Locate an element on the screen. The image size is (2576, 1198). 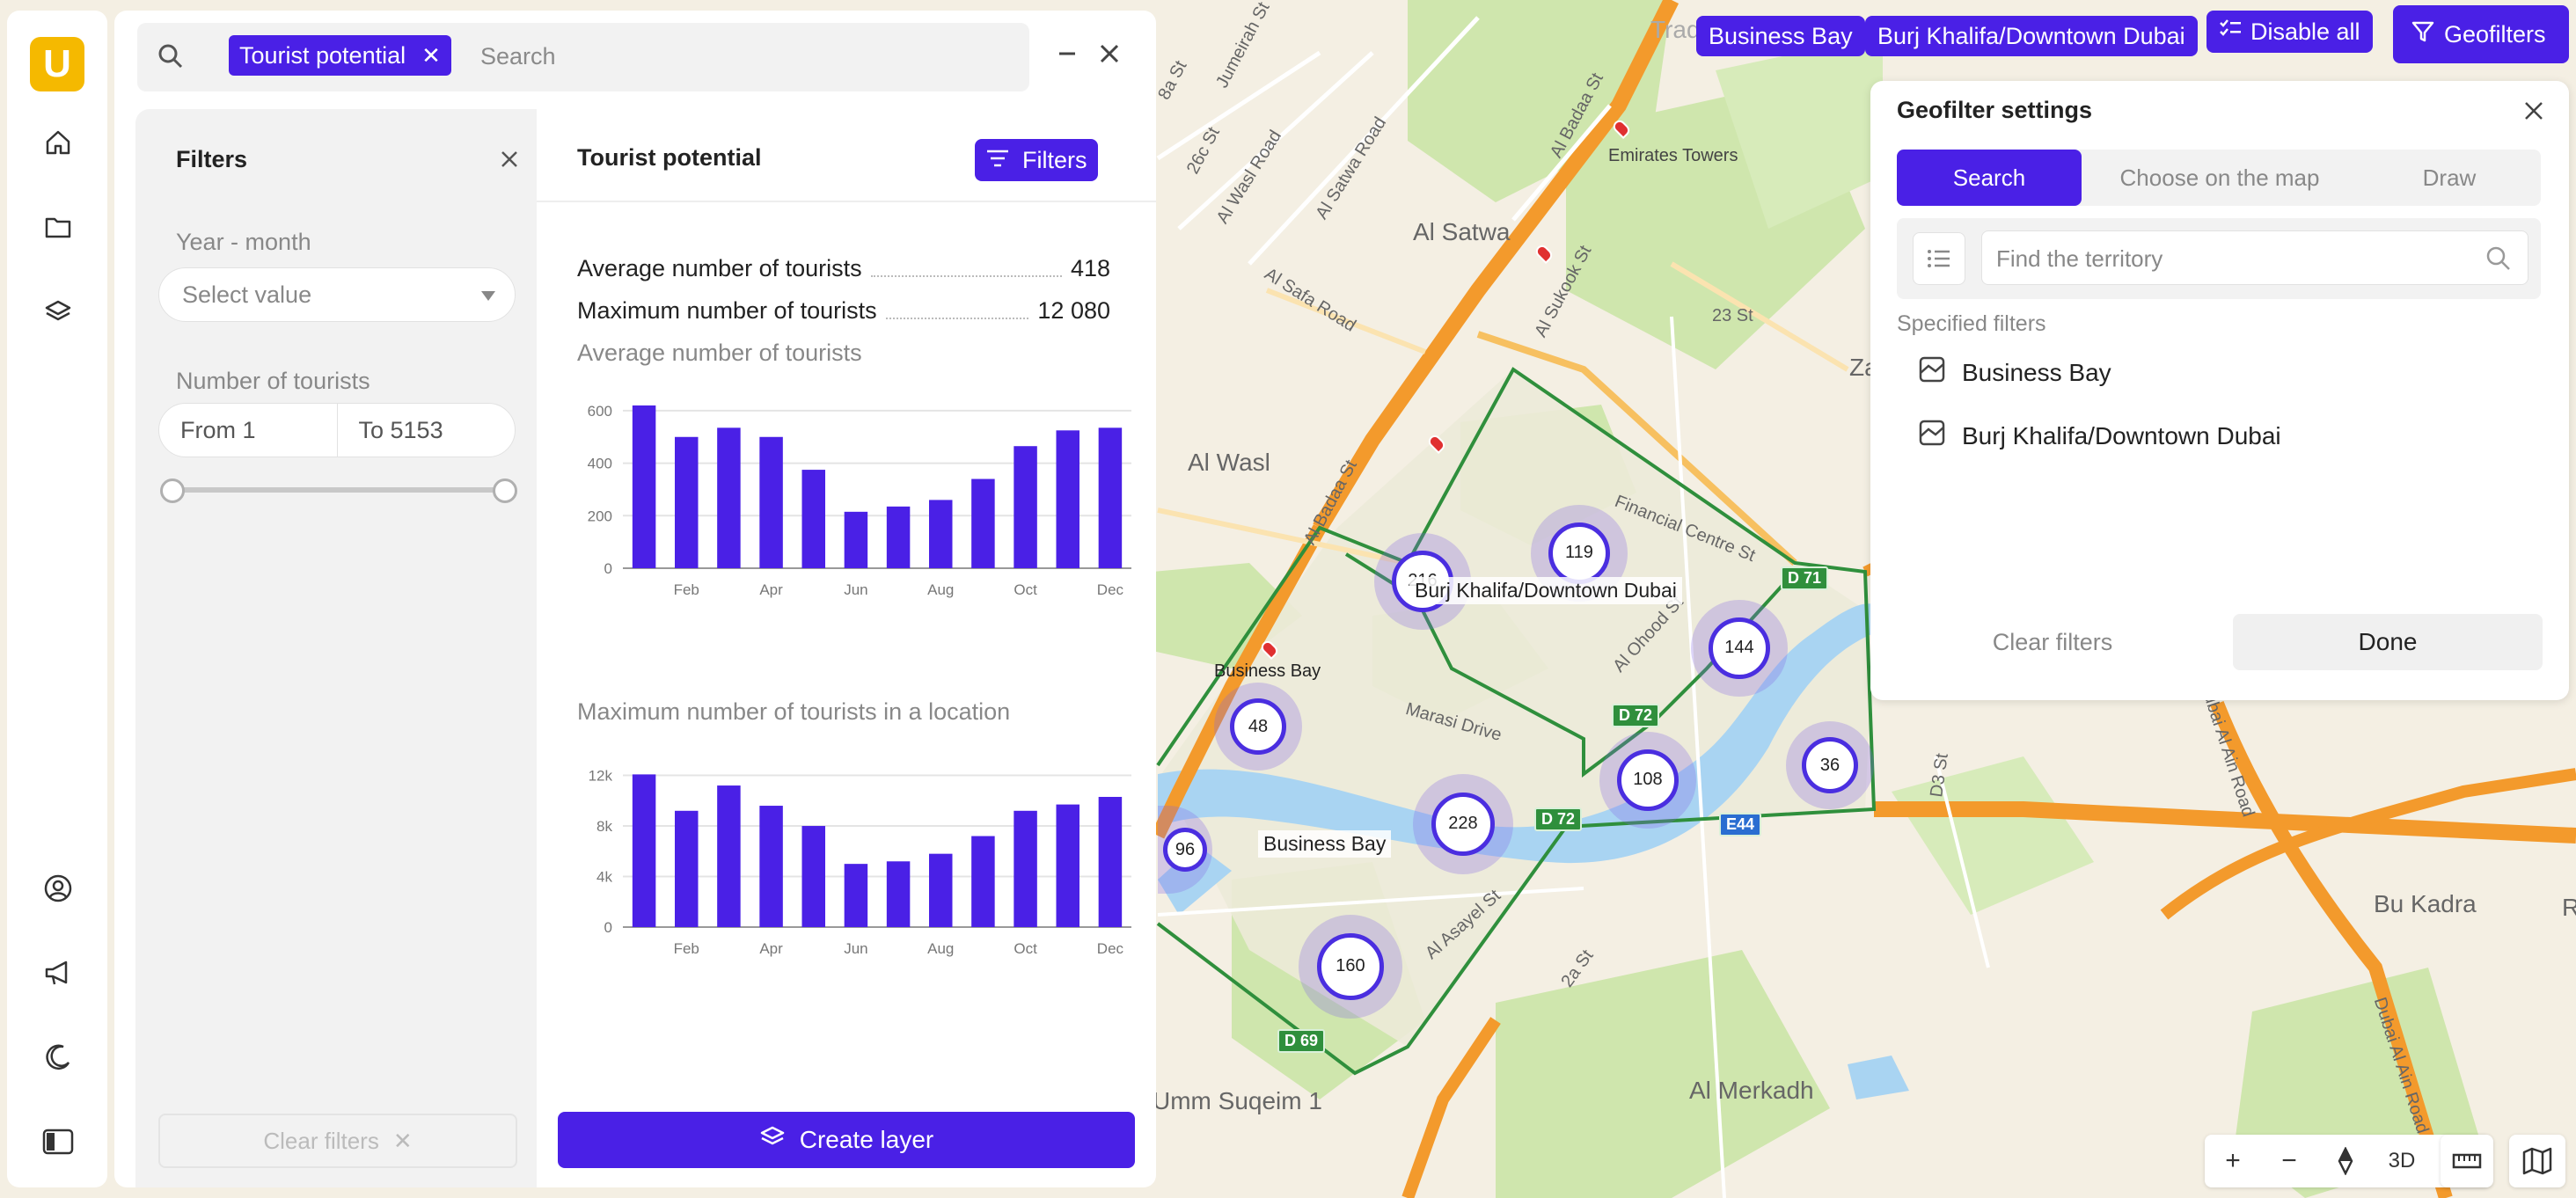
tab-draw: Draw is located at coordinates (2449, 177).